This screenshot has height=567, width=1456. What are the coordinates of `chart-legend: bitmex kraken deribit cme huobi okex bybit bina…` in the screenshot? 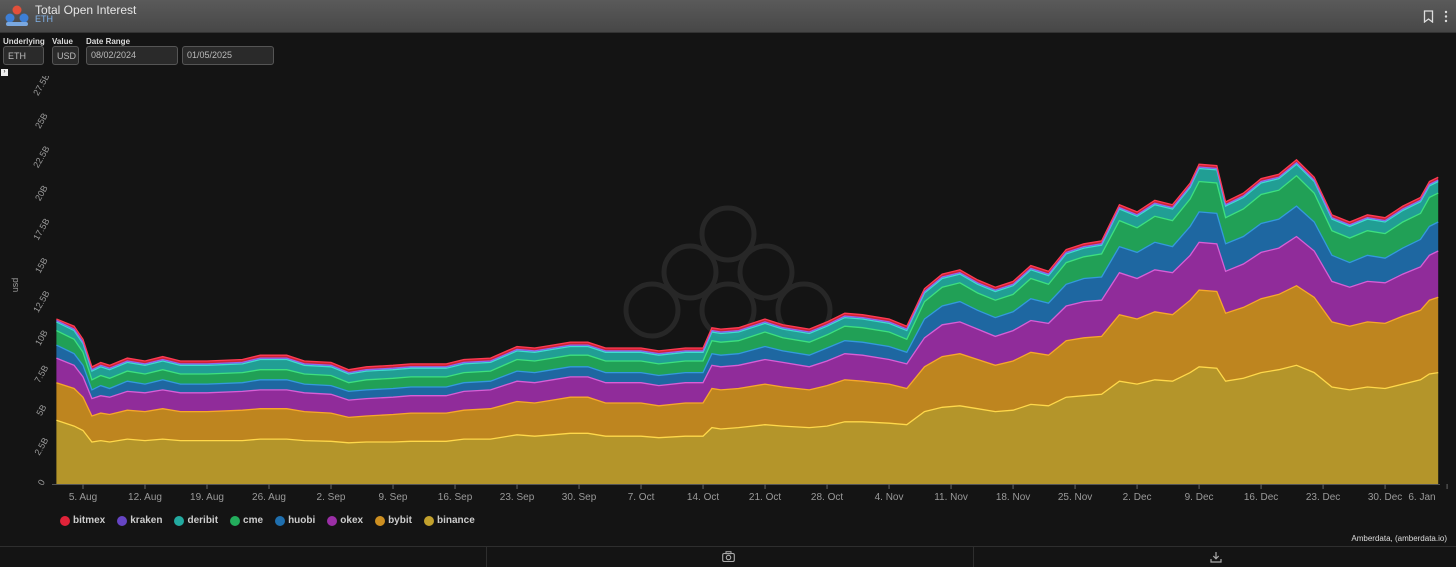 It's located at (267, 520).